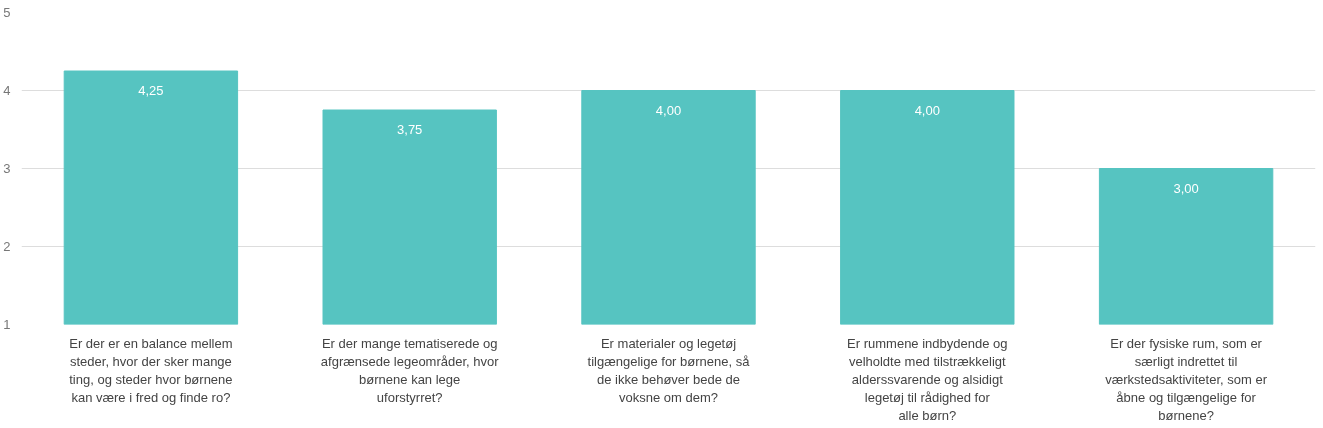 Image resolution: width=1323 pixels, height=428 pixels. What do you see at coordinates (7, 168) in the screenshot?
I see `y-tick-label: 3` at bounding box center [7, 168].